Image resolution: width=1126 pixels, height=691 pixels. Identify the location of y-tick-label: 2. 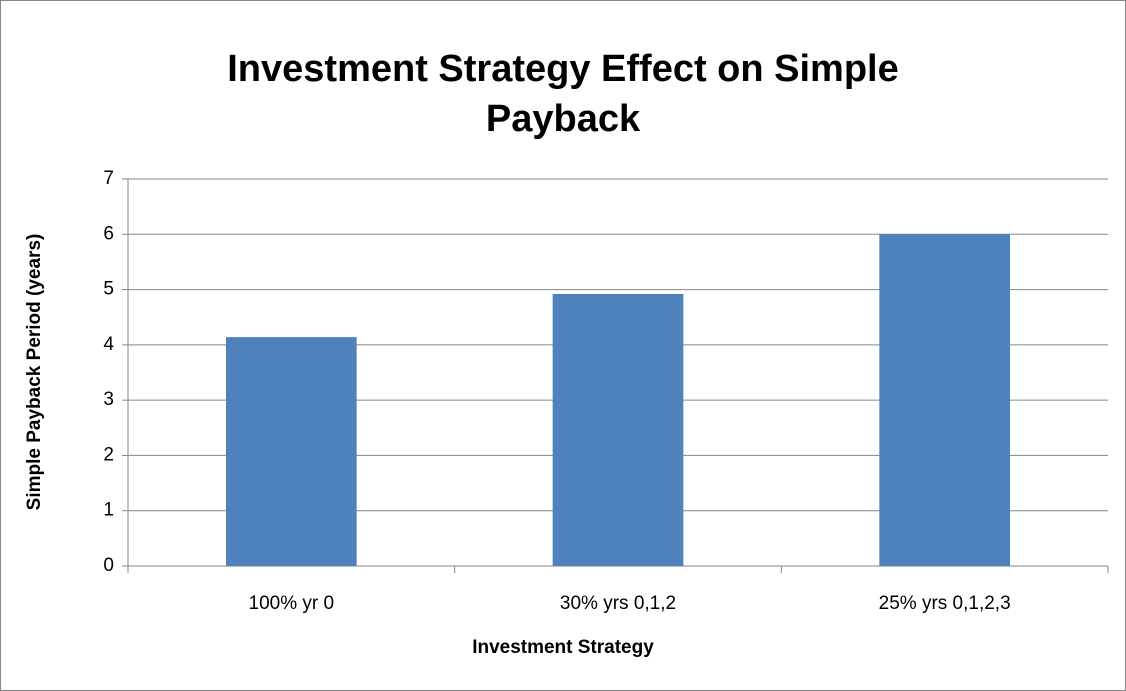
(108, 454).